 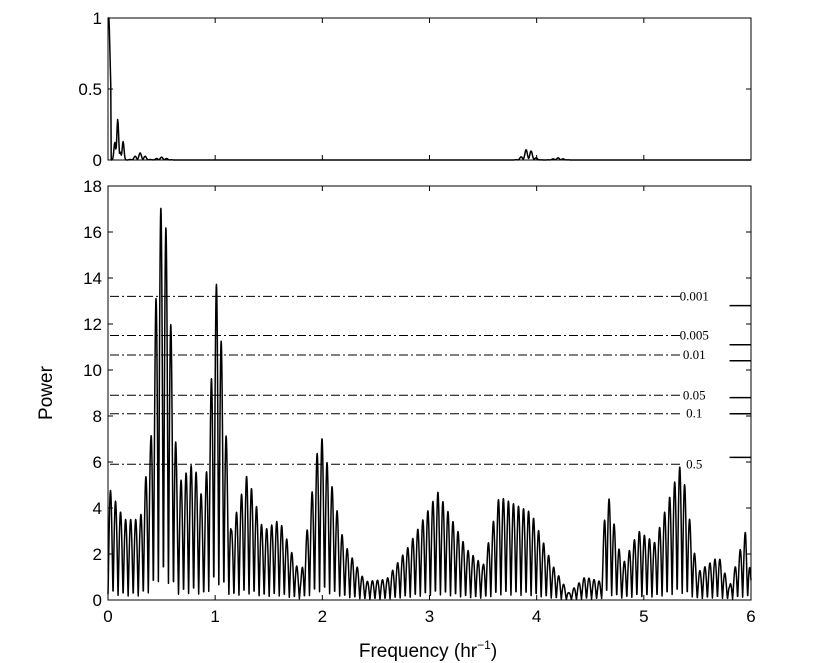 I want to click on significance-label: 0.1, so click(x=694, y=413).